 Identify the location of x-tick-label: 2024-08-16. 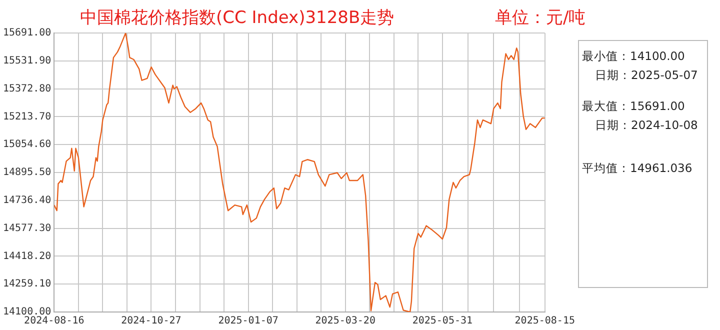
(54, 321).